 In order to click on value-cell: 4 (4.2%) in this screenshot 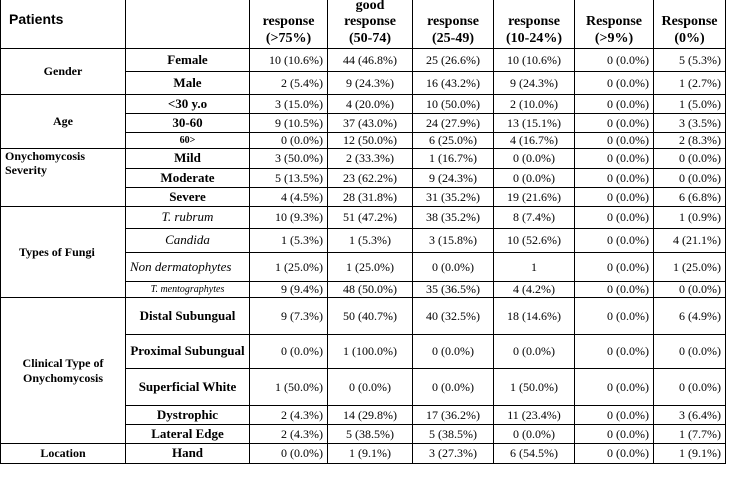, I will do `click(534, 289)`.